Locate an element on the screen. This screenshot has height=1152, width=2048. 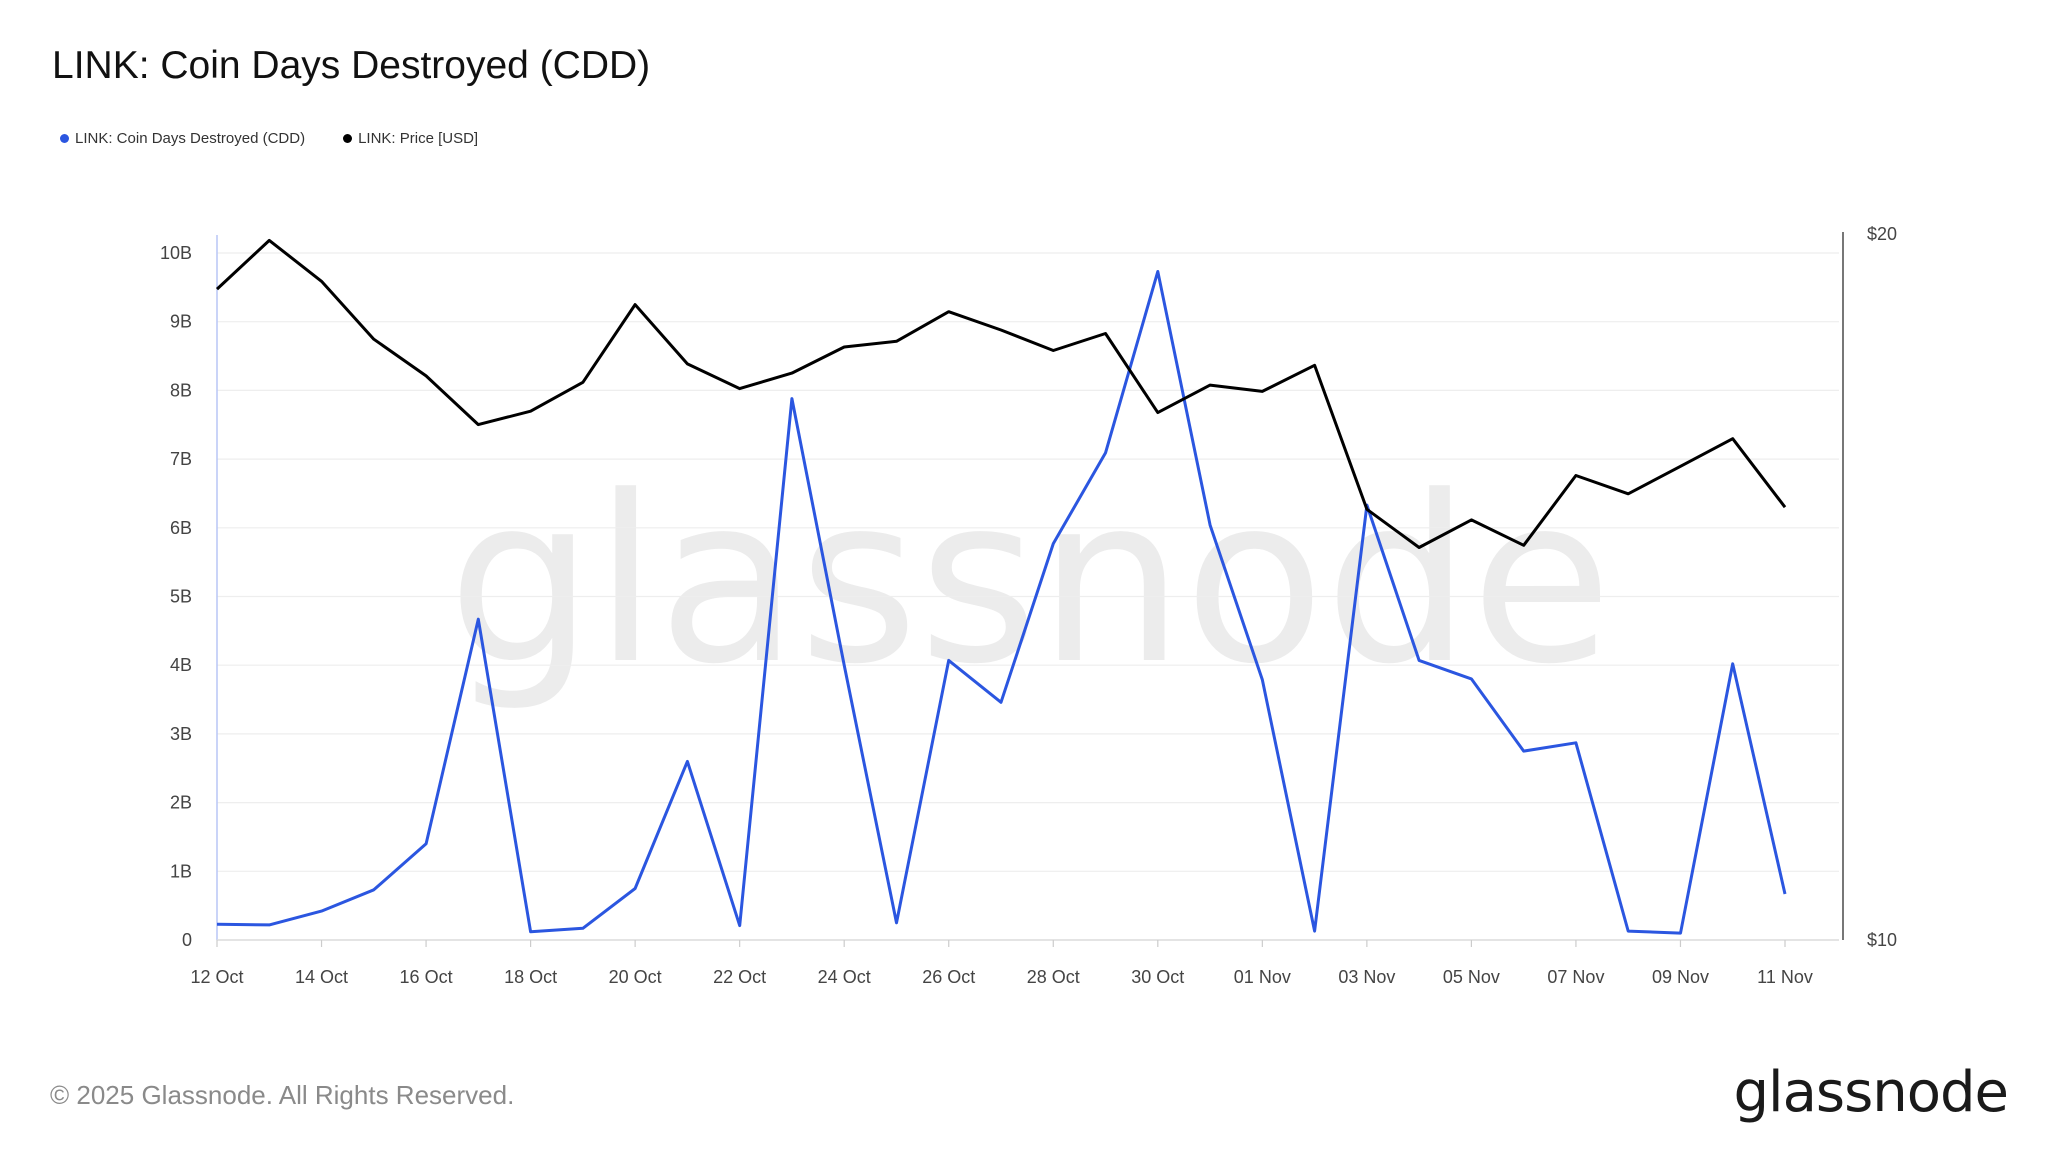
x-tick-label: 03 Nov is located at coordinates (1366, 977).